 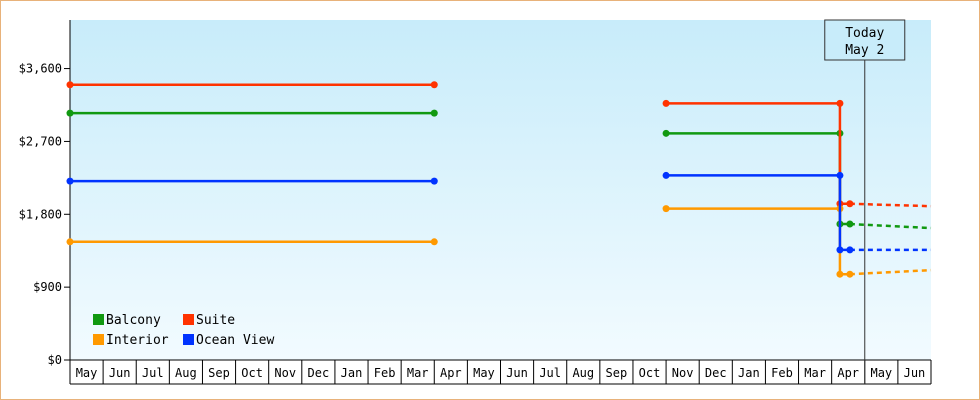 I want to click on legend-label: Ocean View, so click(x=235, y=340).